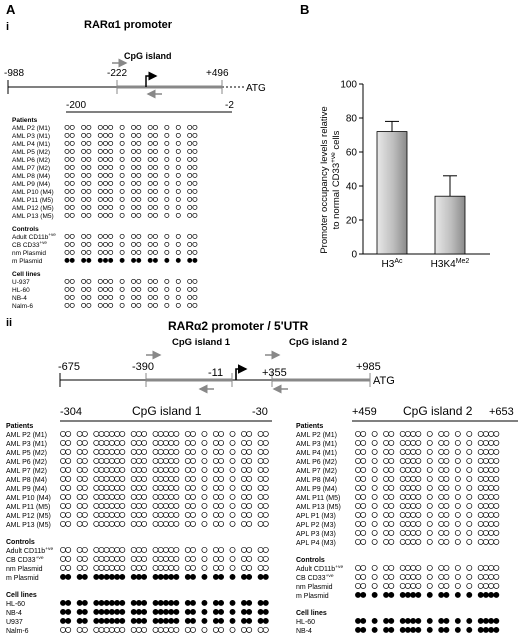 The width and height of the screenshot is (520, 634). Describe the element at coordinates (315, 578) in the screenshot. I see `row-label-cb-cd33-ve: CB CD33+ve` at that location.